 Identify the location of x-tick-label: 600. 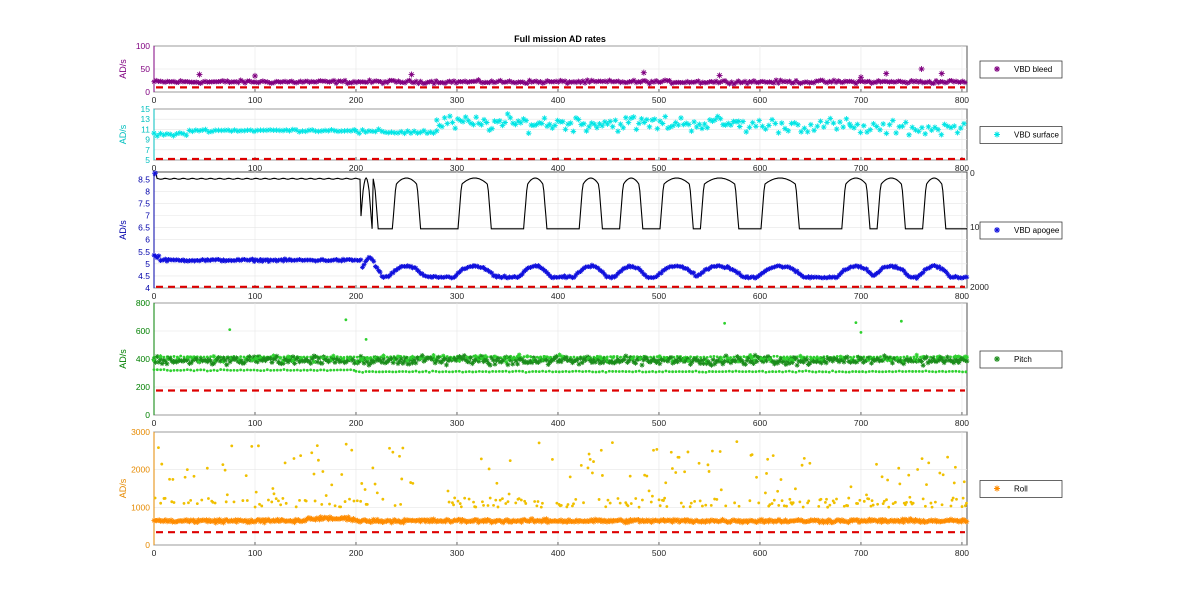
(760, 553).